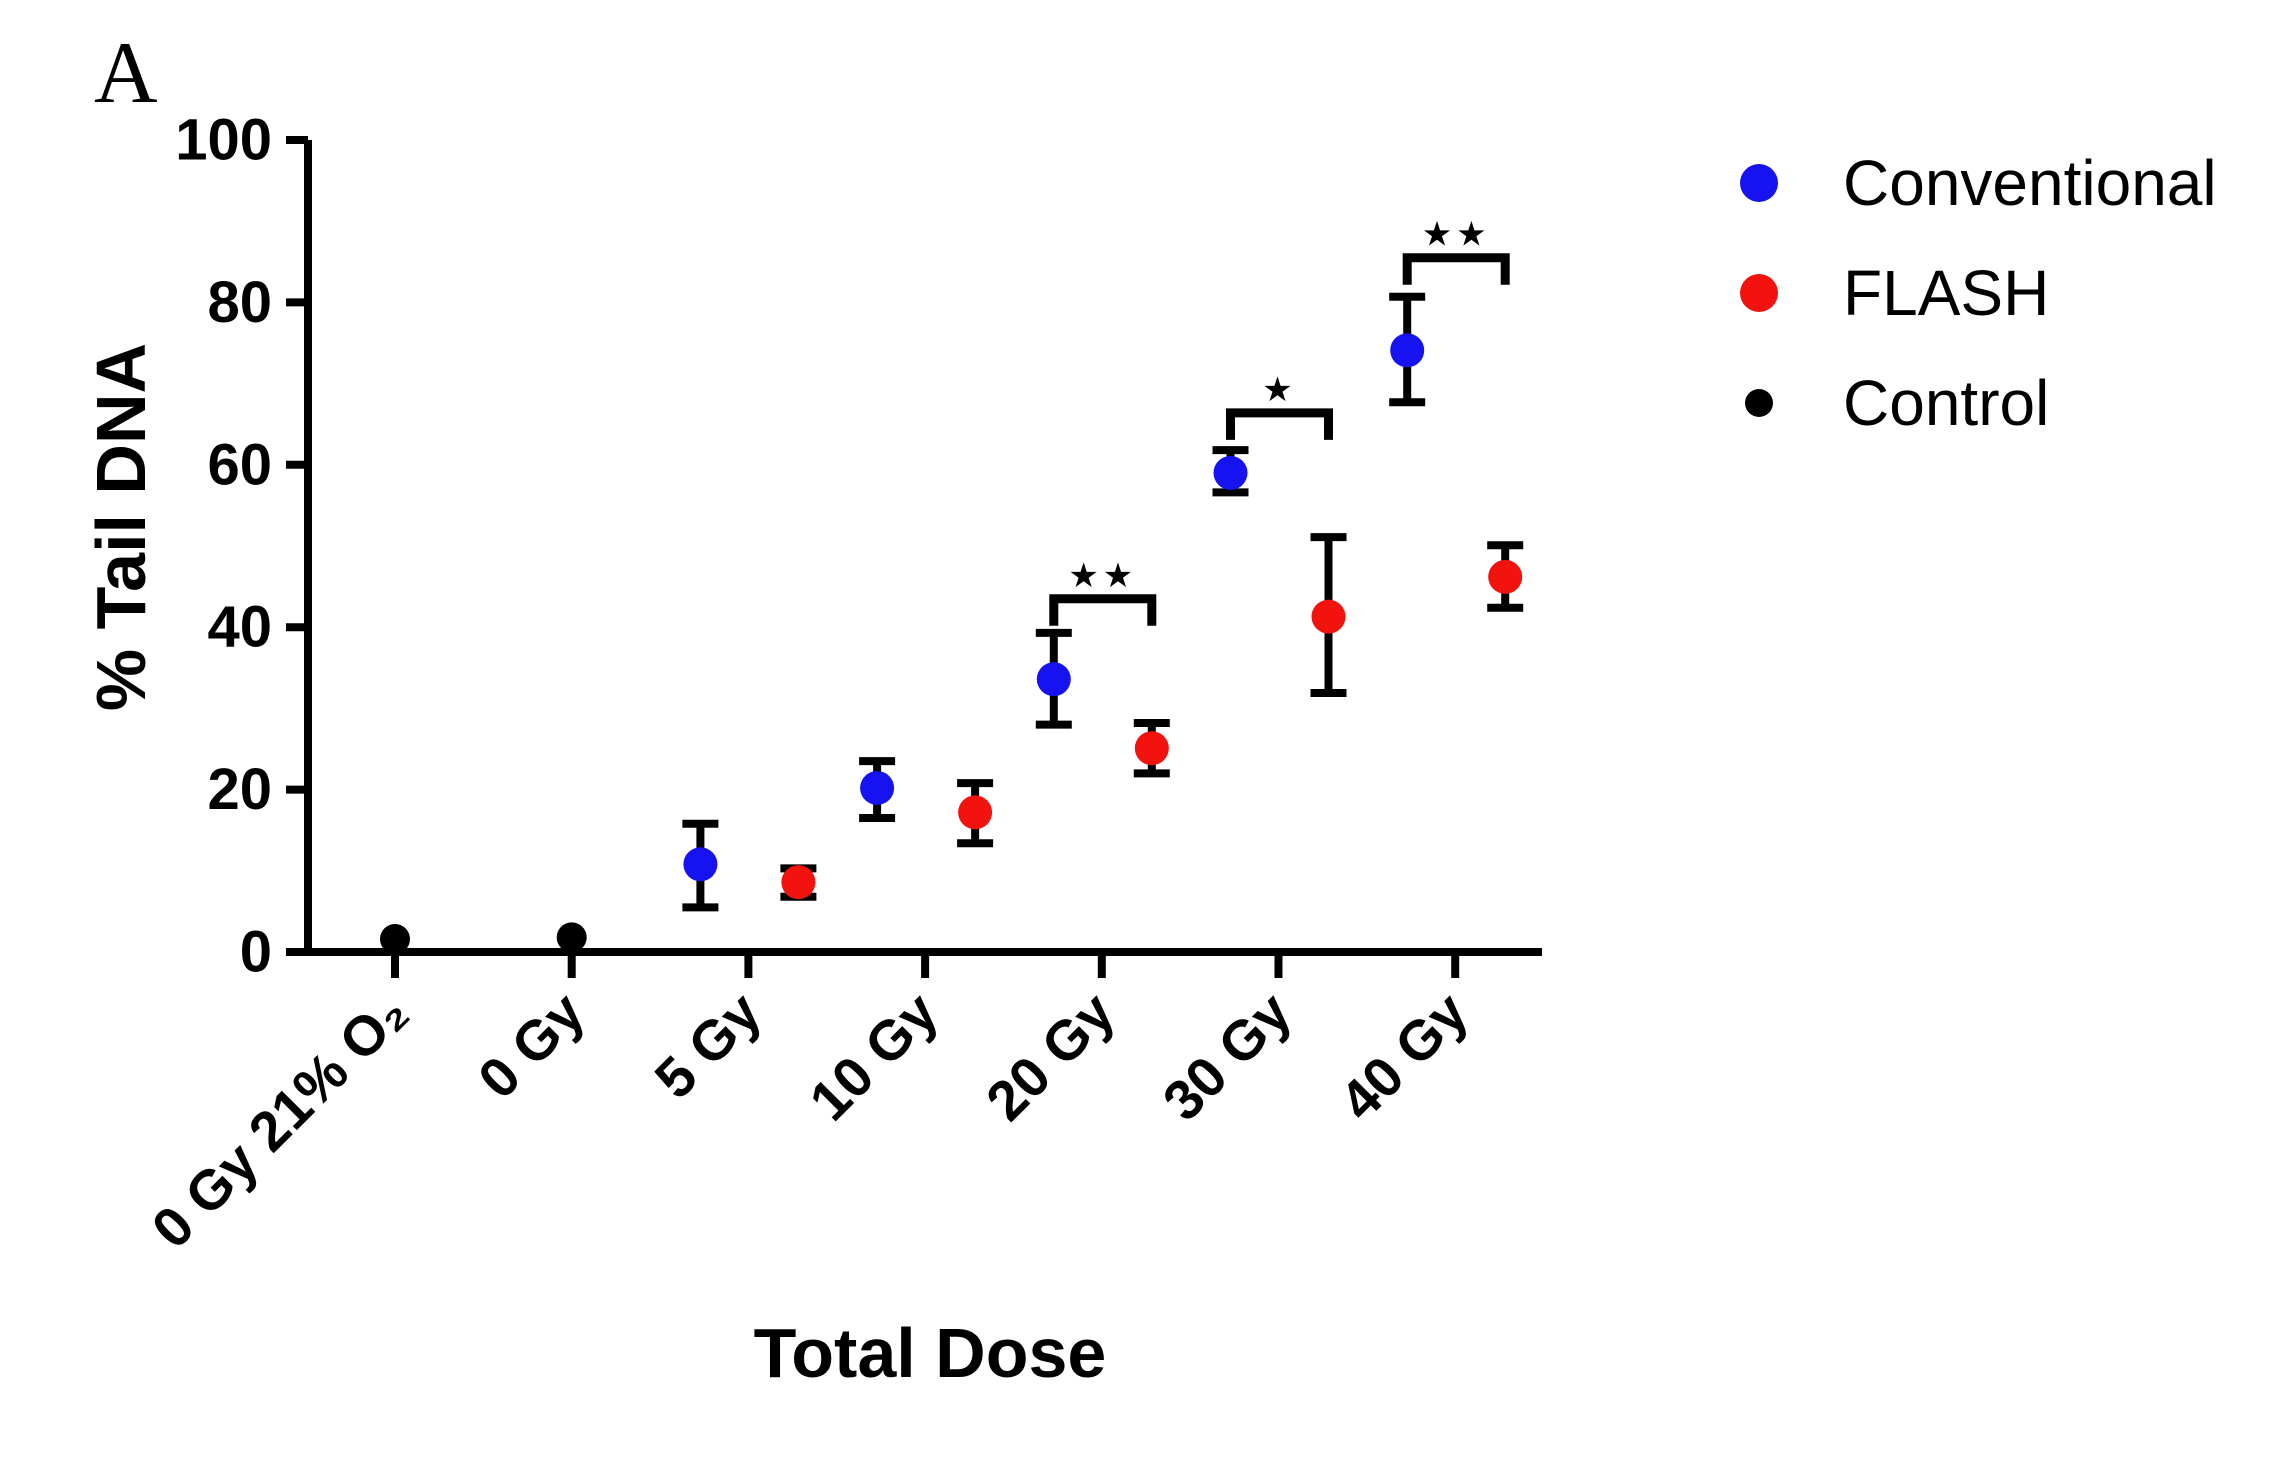  Describe the element at coordinates (239, 464) in the screenshot. I see `y-tick-label: 60` at that location.